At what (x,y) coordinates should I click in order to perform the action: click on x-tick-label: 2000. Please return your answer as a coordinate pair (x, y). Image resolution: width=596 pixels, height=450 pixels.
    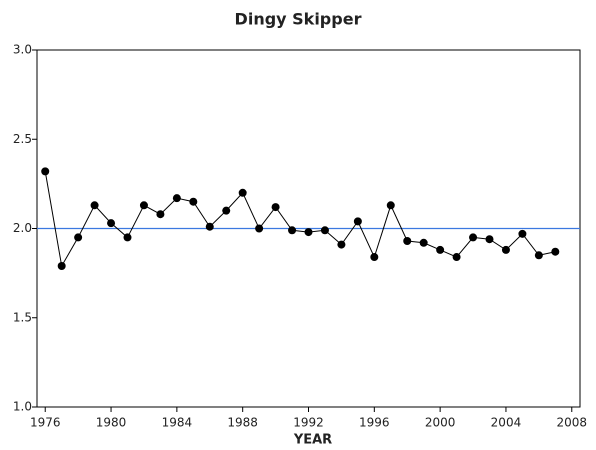
    Looking at the image, I should click on (440, 423).